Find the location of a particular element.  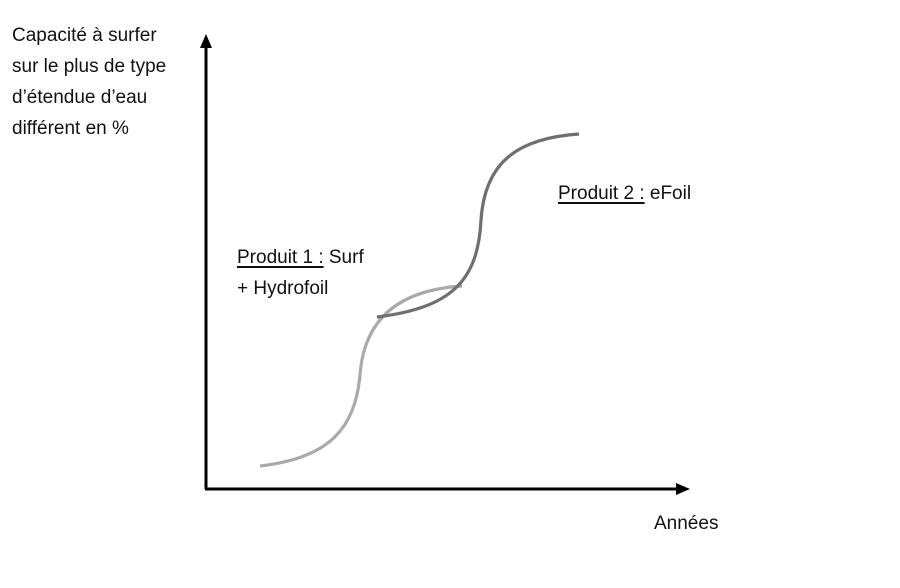

curve-label-produit-1-name: Produit 1 : is located at coordinates (280, 257).